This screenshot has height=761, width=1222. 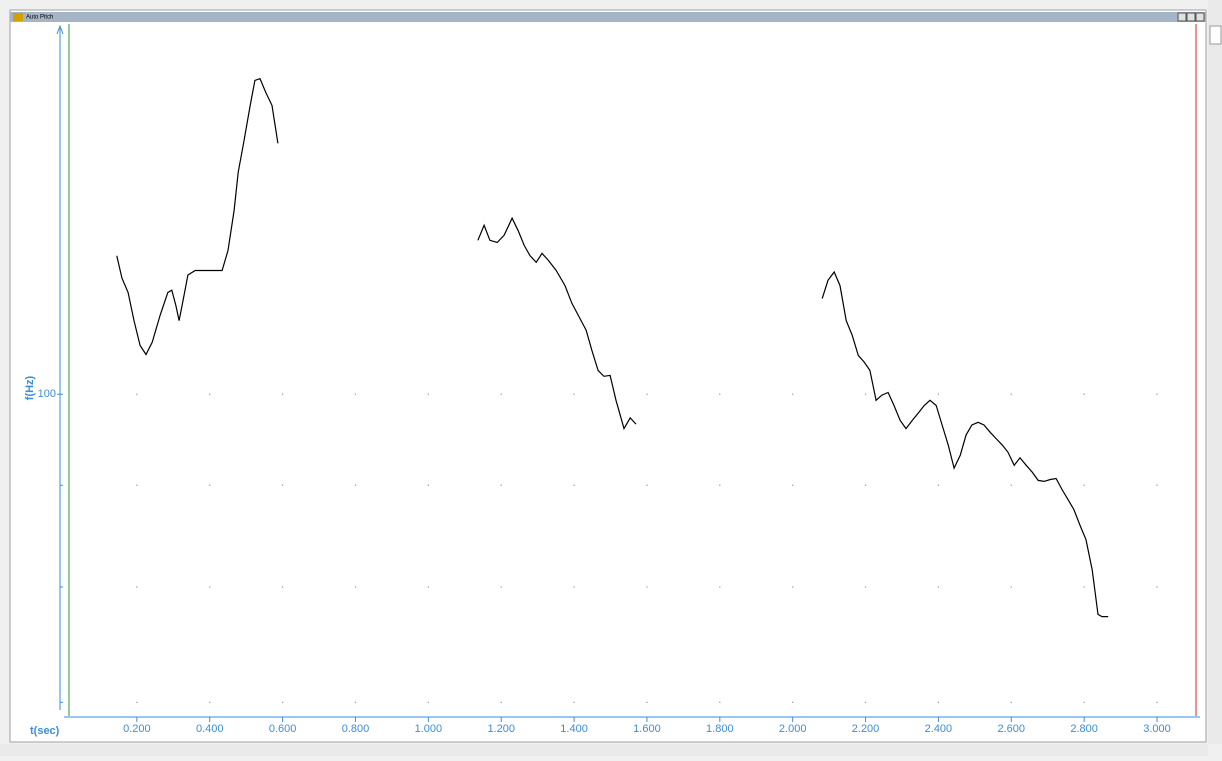 What do you see at coordinates (866, 729) in the screenshot?
I see `x-tick-label: 2.200` at bounding box center [866, 729].